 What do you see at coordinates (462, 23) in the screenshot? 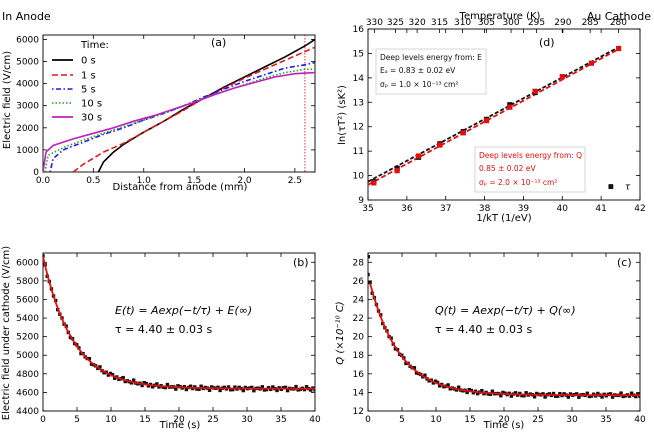
I see `top-tick-label: 310` at bounding box center [462, 23].